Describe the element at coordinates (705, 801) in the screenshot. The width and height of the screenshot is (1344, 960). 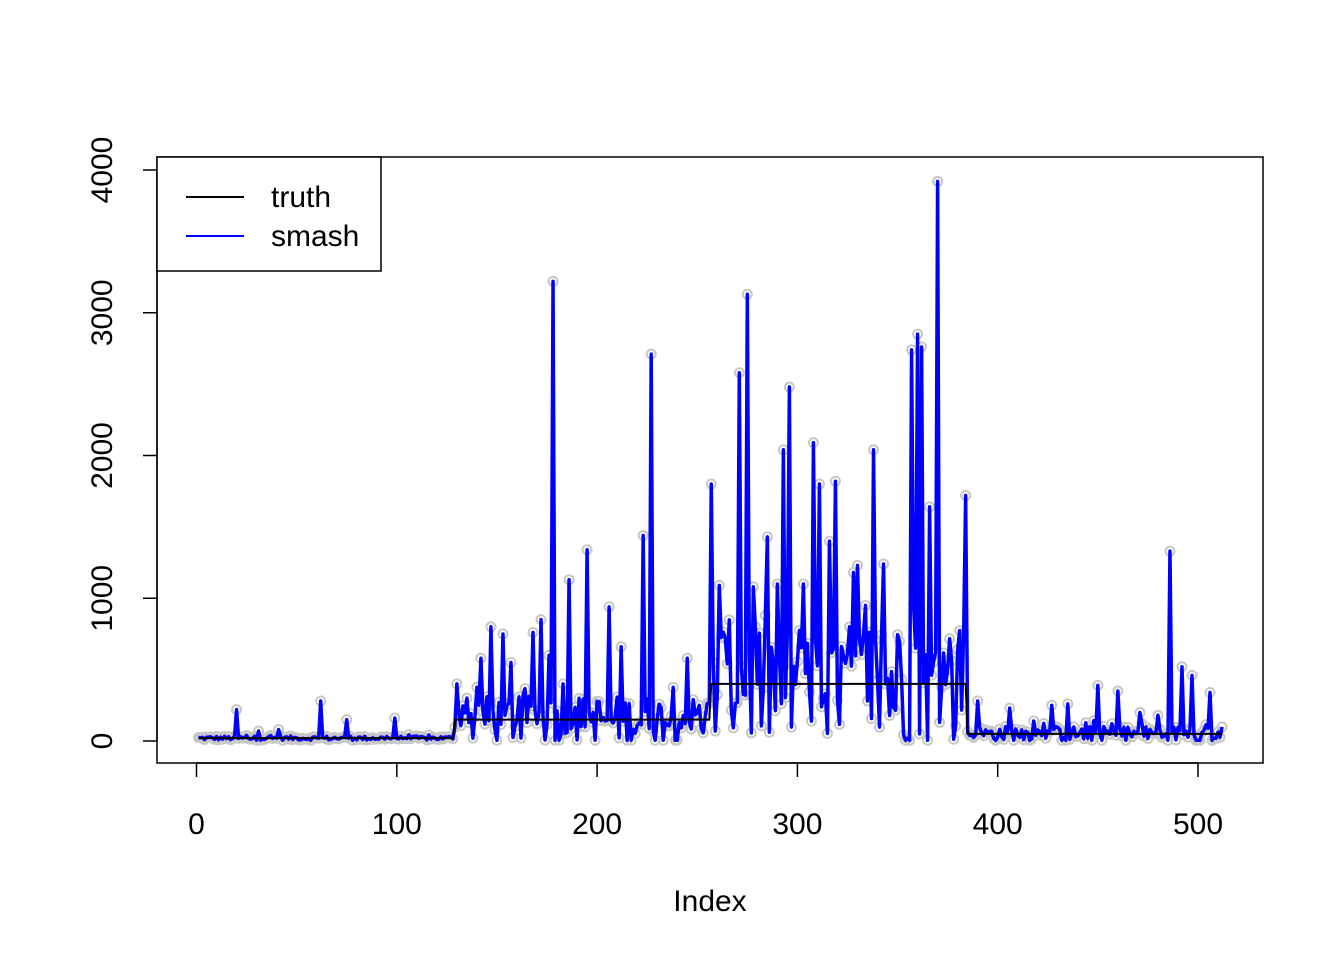
I see `x-axis: 0 100 200 300 400 500` at that location.